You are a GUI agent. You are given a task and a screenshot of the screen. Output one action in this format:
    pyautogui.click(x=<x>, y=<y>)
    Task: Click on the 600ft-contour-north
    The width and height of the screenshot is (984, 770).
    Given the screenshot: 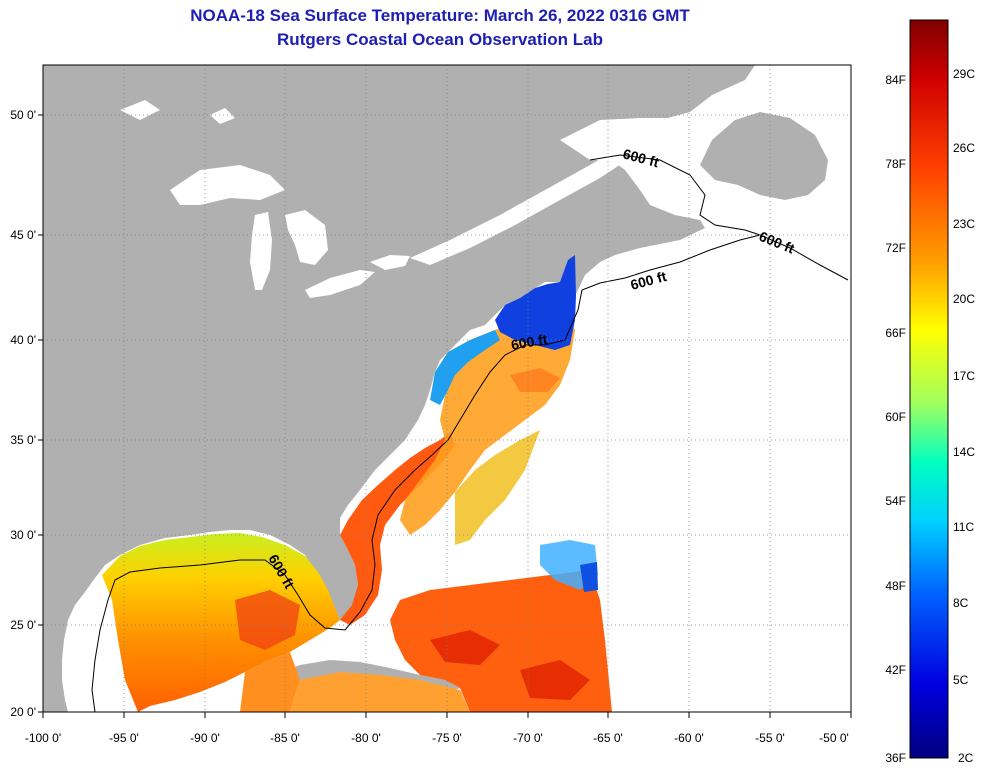 What is the action you would take?
    pyautogui.click(x=675, y=195)
    